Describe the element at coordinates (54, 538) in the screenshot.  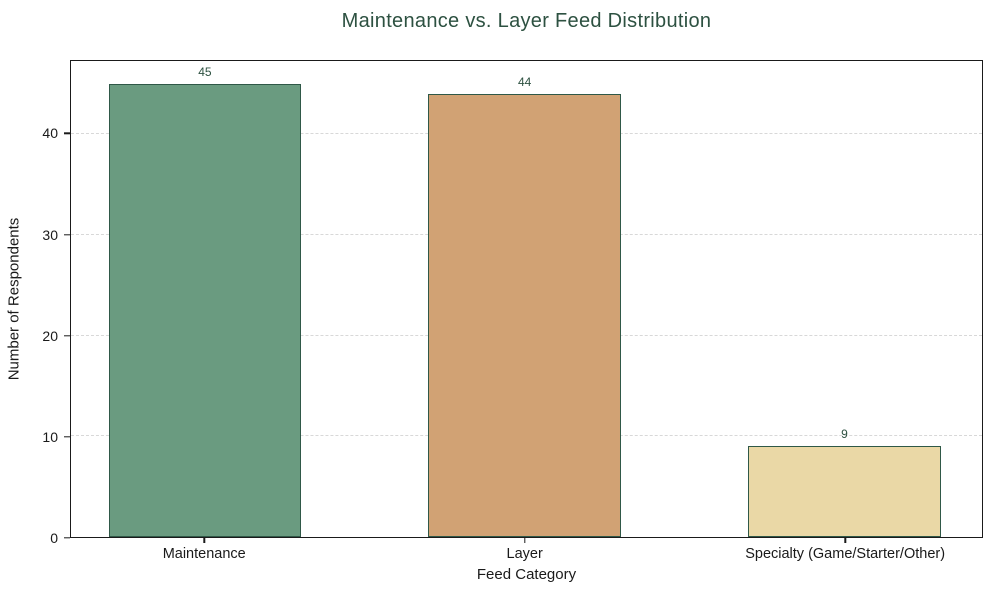
I see `y-tick-label-0: 0` at that location.